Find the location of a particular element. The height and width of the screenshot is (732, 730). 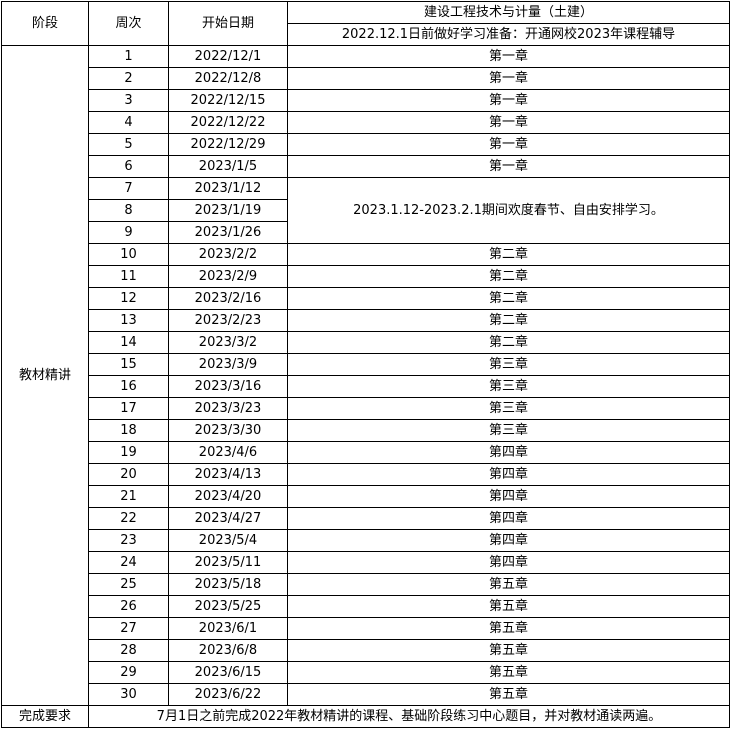

table-row: 15 2023/3/9 第三章 is located at coordinates (366, 364).